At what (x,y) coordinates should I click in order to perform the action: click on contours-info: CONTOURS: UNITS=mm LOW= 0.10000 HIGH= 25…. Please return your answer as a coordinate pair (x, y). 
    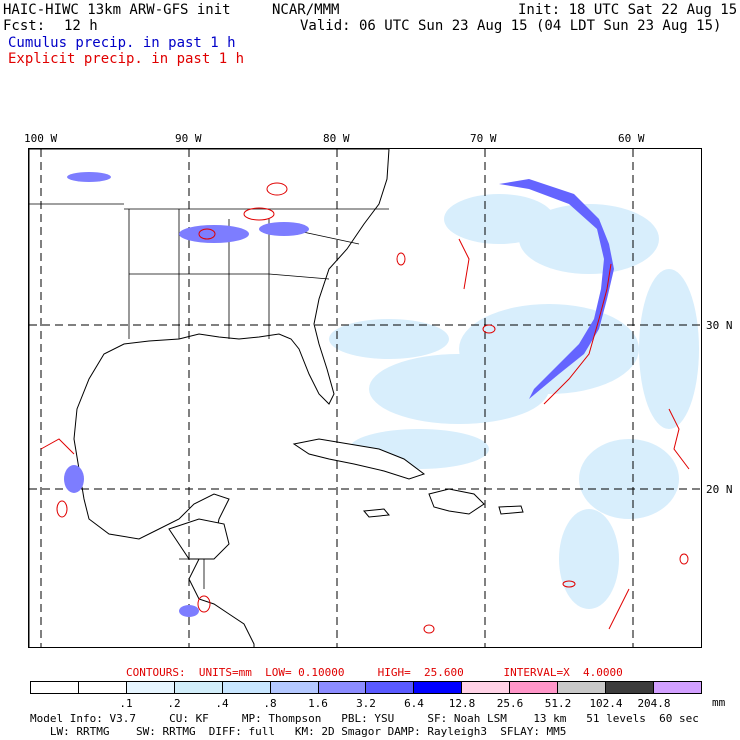
    Looking at the image, I should click on (374, 672).